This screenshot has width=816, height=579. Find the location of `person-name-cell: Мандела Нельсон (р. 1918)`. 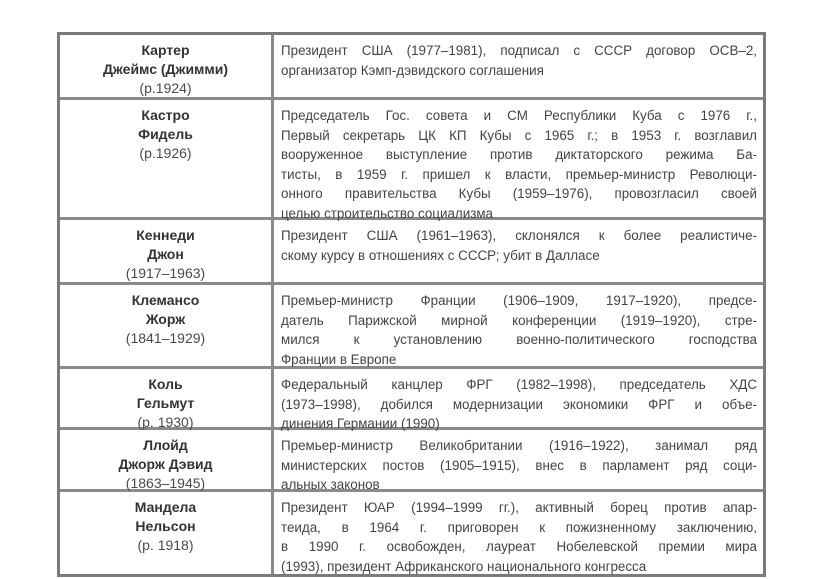

person-name-cell: Мандела Нельсон (р. 1918) is located at coordinates (167, 533).